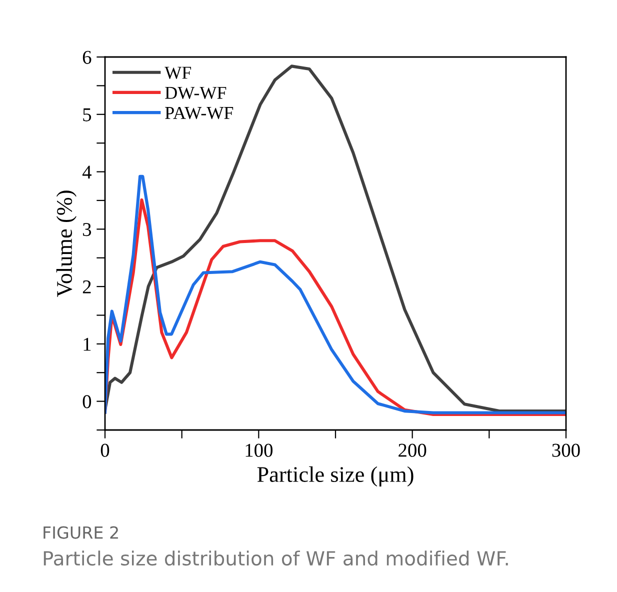 This screenshot has height=592, width=617. Describe the element at coordinates (259, 450) in the screenshot. I see `x-tick-label: 100` at that location.